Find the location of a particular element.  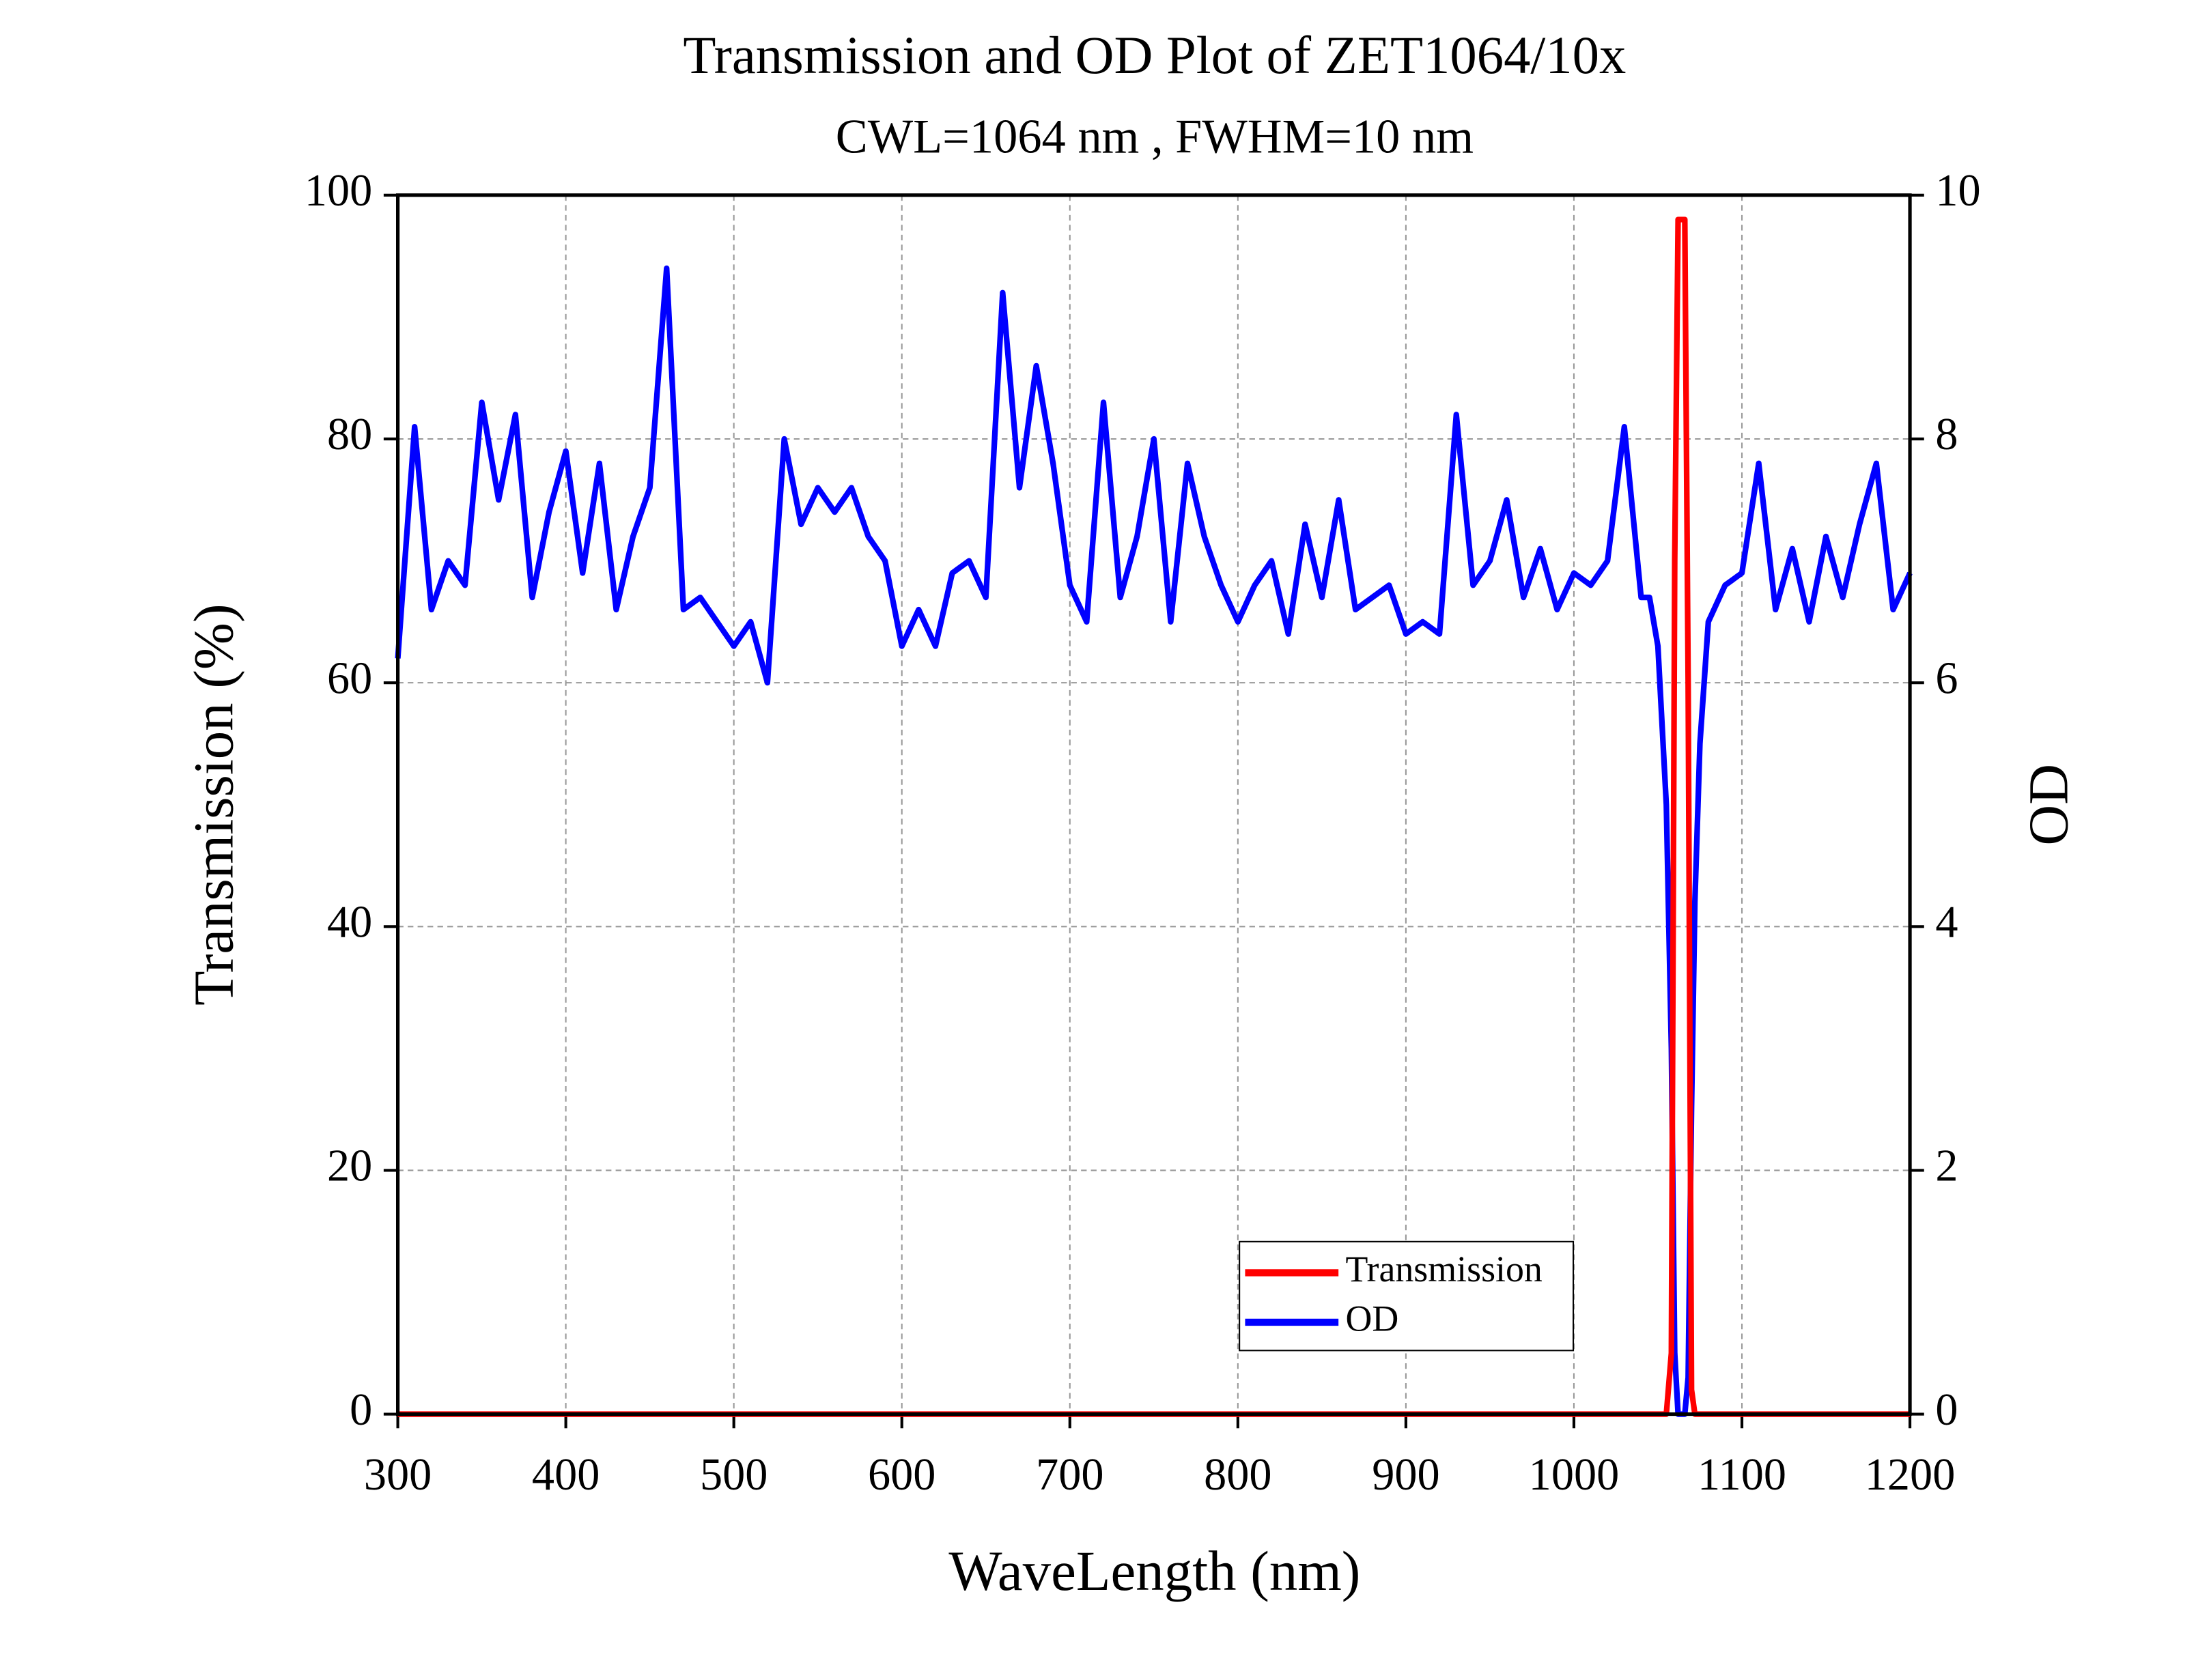

x-tick-label: 900 is located at coordinates (1406, 1475).